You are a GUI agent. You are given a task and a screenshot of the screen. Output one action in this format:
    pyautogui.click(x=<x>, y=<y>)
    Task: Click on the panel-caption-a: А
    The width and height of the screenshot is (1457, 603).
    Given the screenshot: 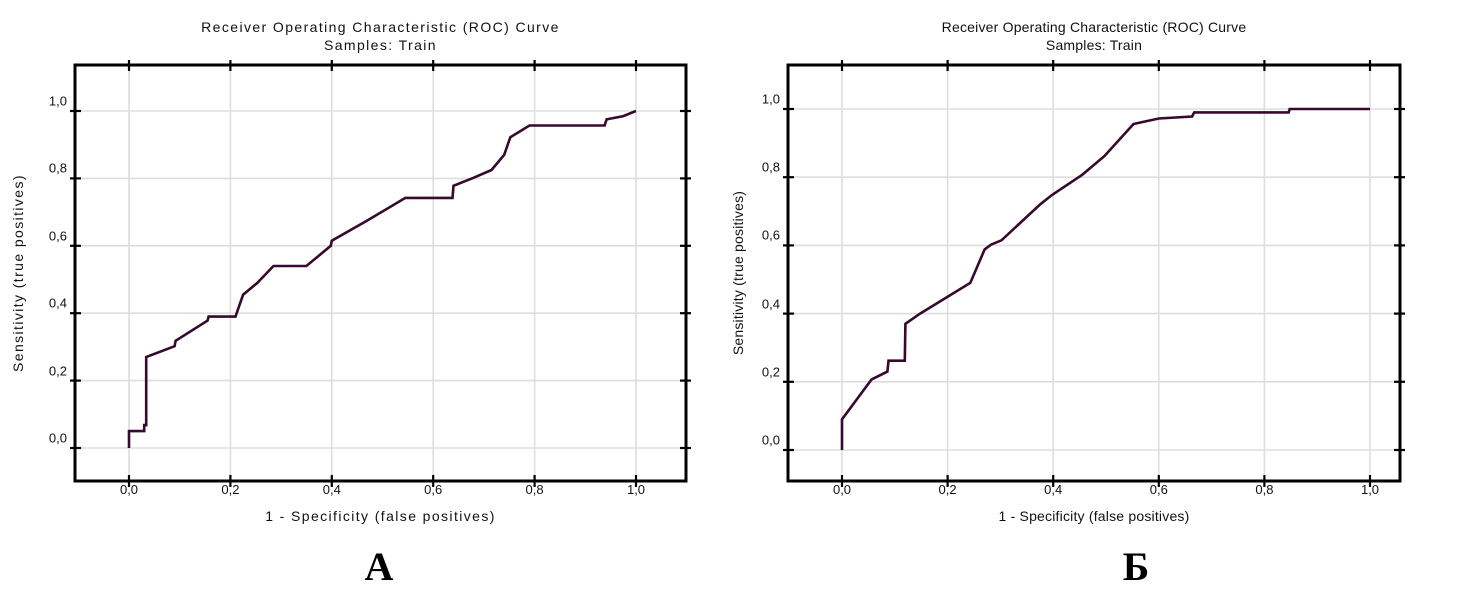 What is the action you would take?
    pyautogui.click(x=379, y=566)
    